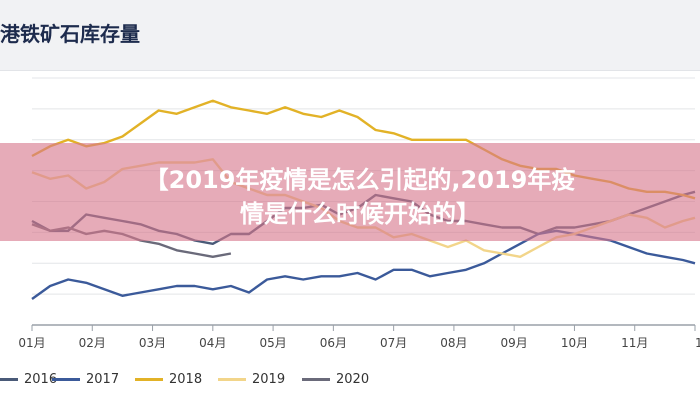  I want to click on article-title-line-2: 情是什么时候开始的】, so click(360, 214).